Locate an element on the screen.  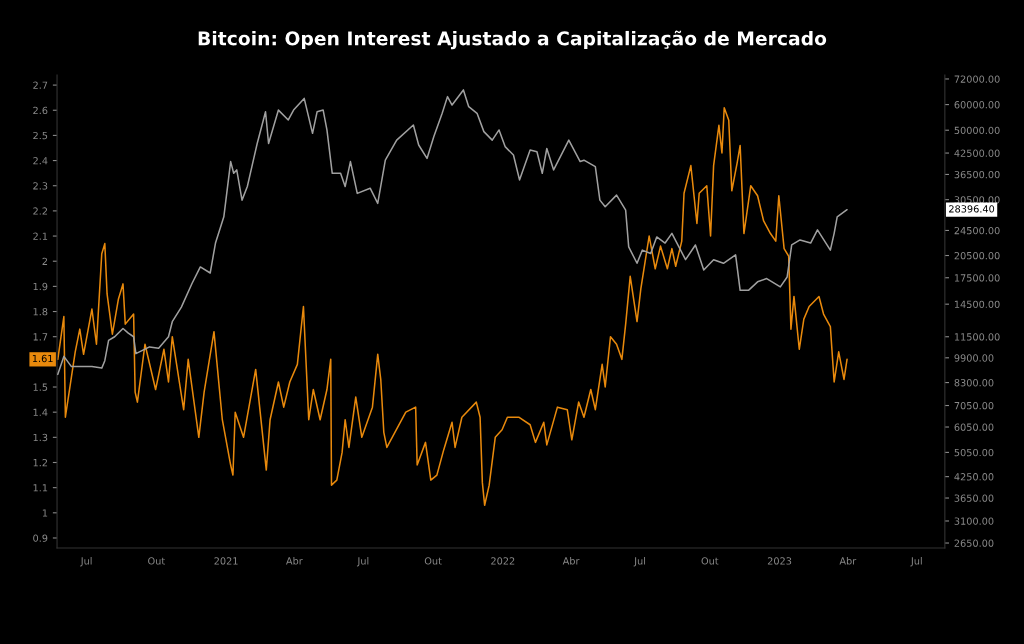
y-tick-label: 2.7 is located at coordinates (40, 85).